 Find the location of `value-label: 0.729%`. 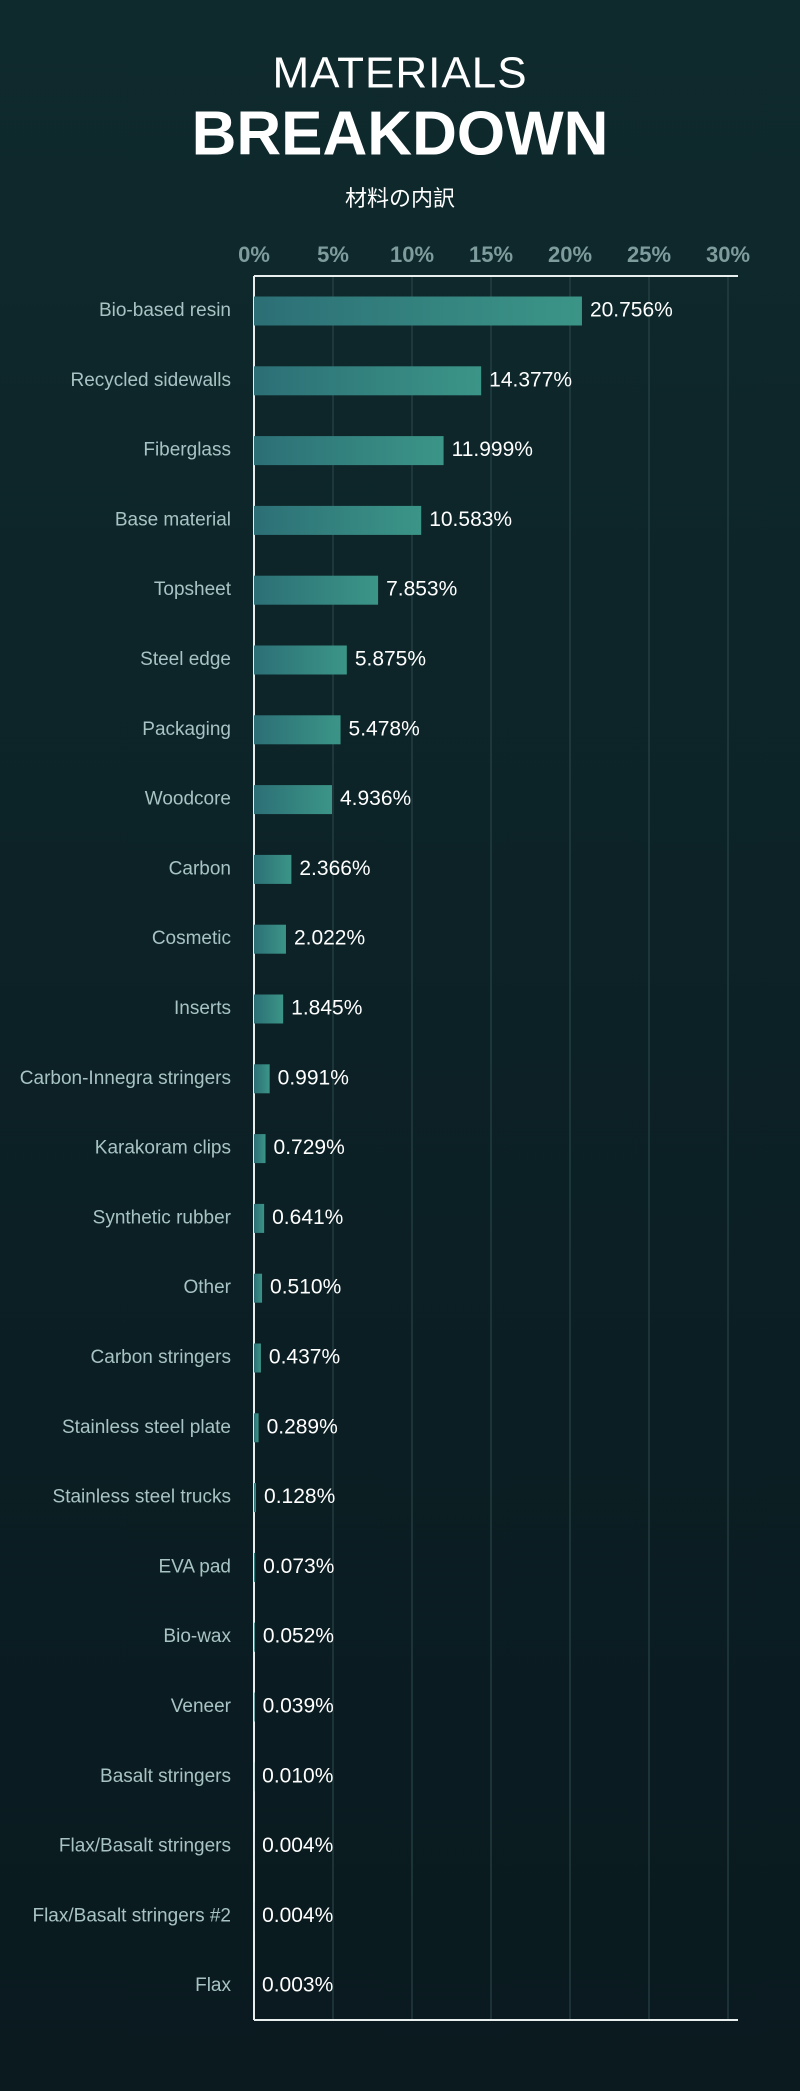

value-label: 0.729% is located at coordinates (309, 1147).